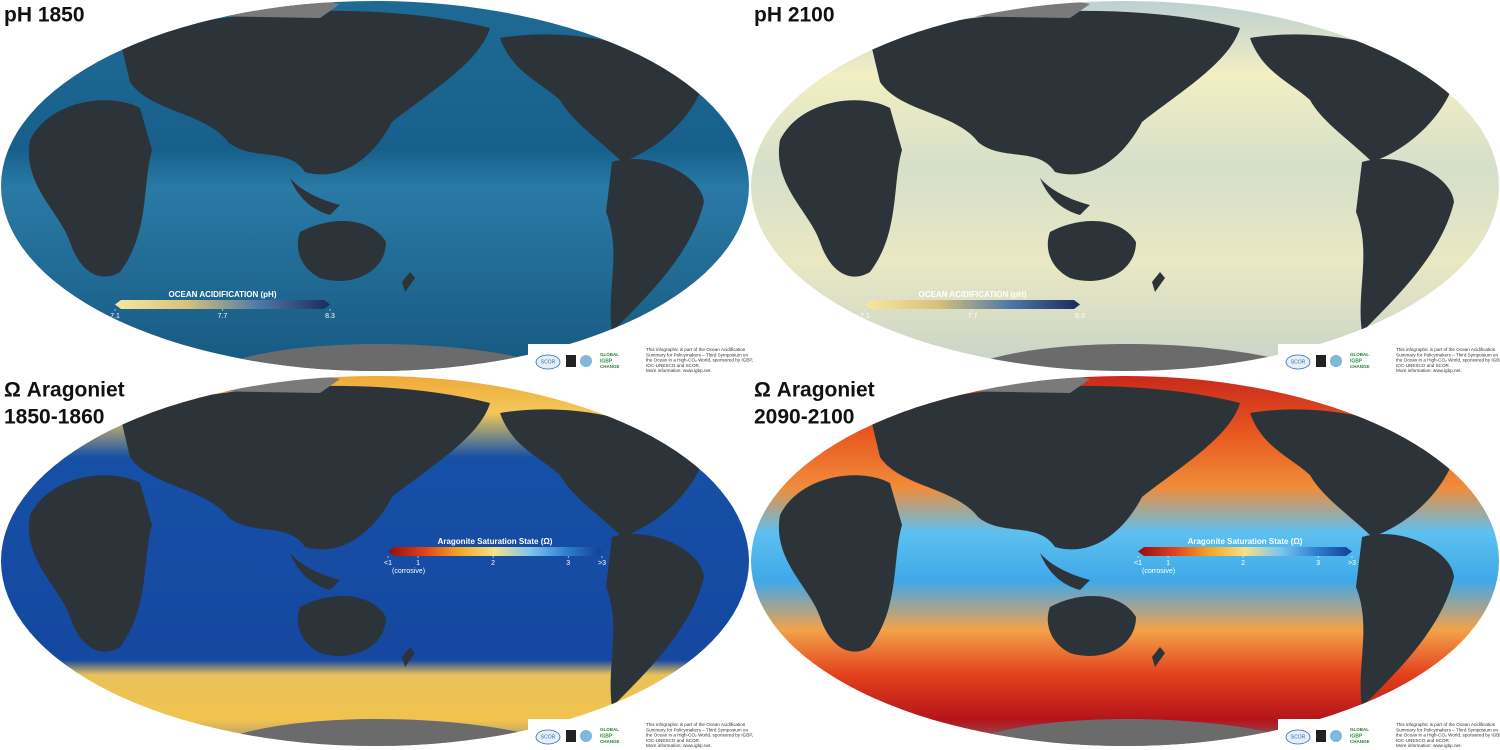  What do you see at coordinates (44, 15) in the screenshot?
I see `panel-title: pH 1850` at bounding box center [44, 15].